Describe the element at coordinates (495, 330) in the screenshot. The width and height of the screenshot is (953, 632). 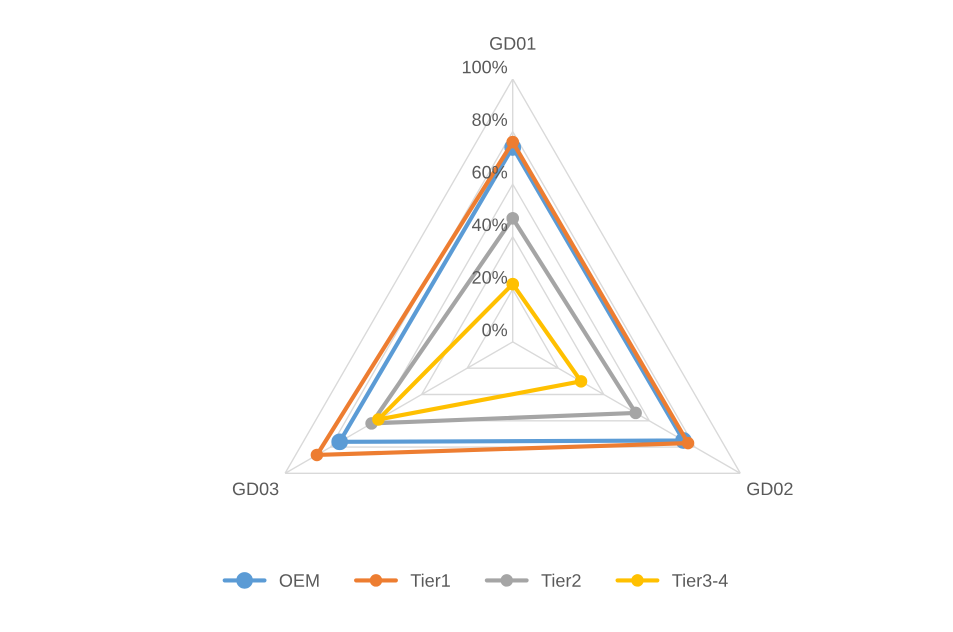
I see `y-tick-label: 0%` at that location.